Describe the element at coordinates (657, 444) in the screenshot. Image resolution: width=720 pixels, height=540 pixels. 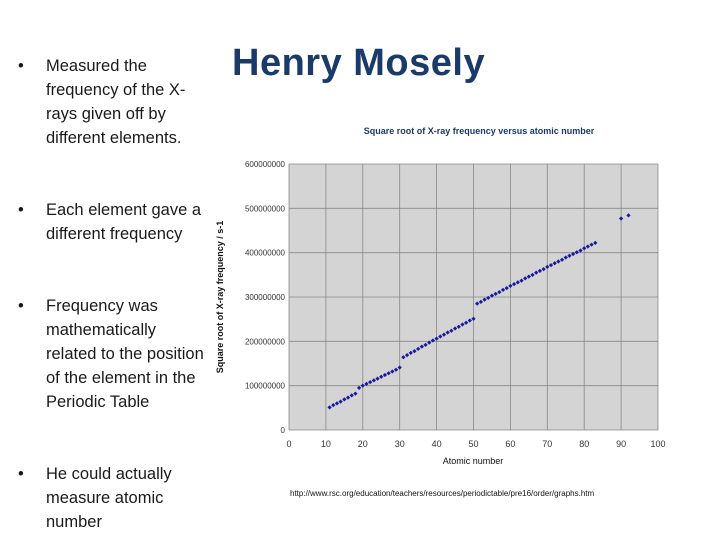
I see `x-tick-label: 100` at that location.